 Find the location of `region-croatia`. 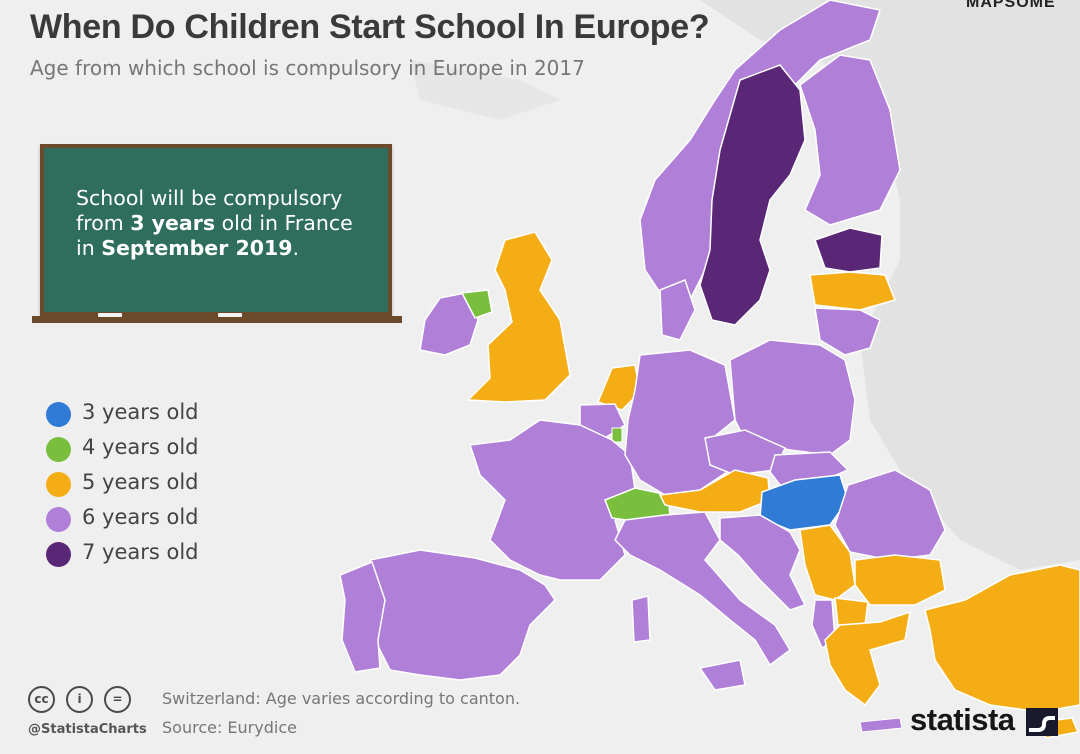

region-croatia is located at coordinates (763, 562).